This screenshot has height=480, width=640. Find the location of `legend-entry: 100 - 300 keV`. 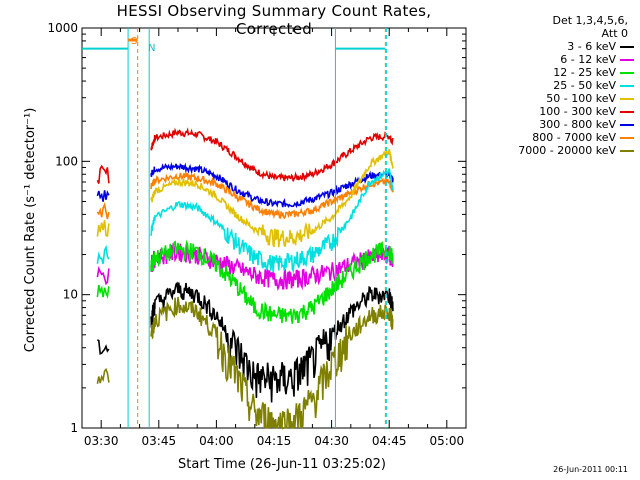

legend-entry: 100 - 300 keV is located at coordinates (552, 111).